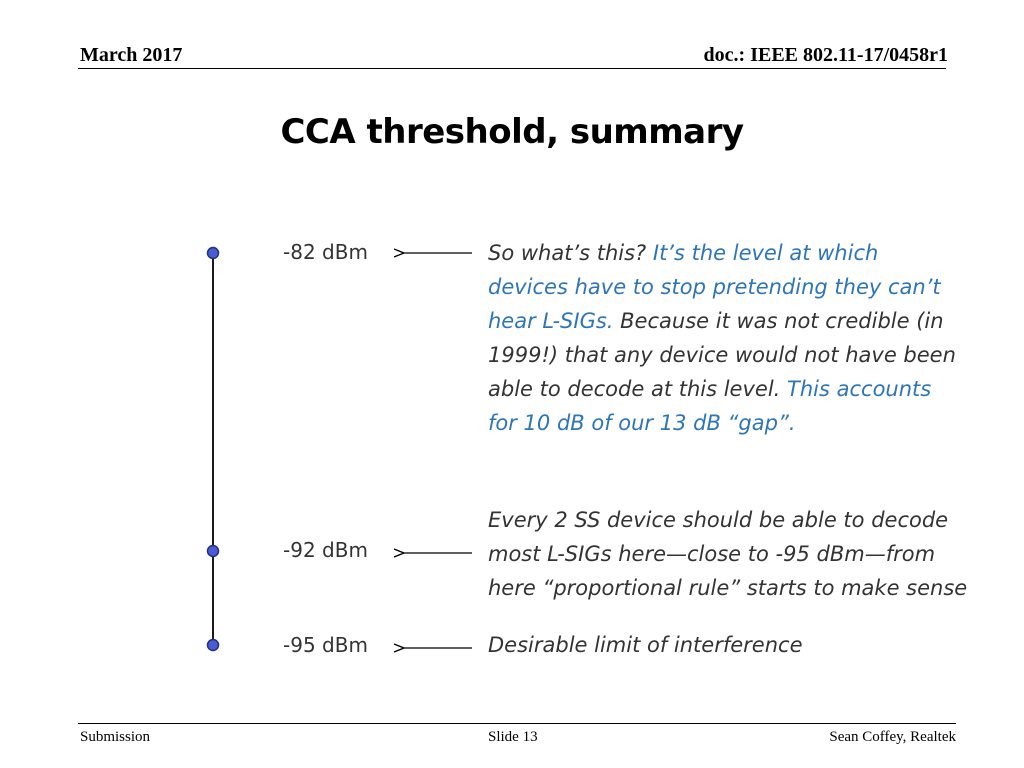  What do you see at coordinates (115, 737) in the screenshot?
I see `footer-submission: Submission` at bounding box center [115, 737].